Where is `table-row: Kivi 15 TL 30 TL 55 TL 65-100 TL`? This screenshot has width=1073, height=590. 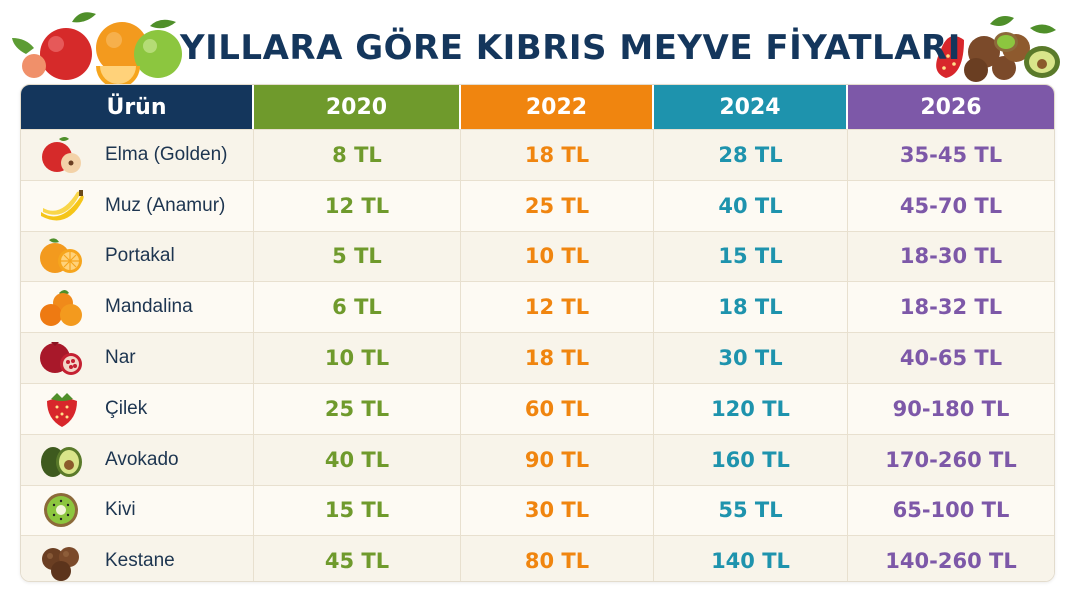
table-row: Kivi 15 TL 30 TL 55 TL 65-100 TL is located at coordinates (537, 510).